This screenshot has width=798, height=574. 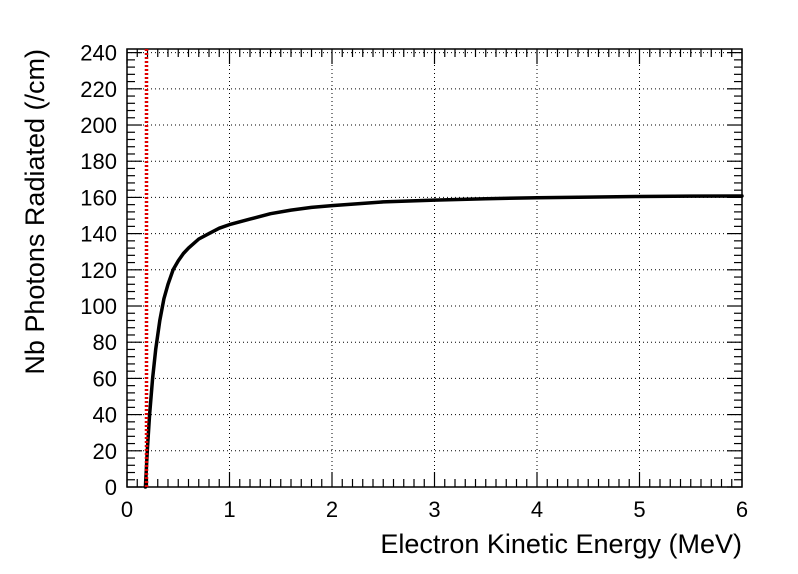 I want to click on y-tick-label: 140, so click(x=98, y=234).